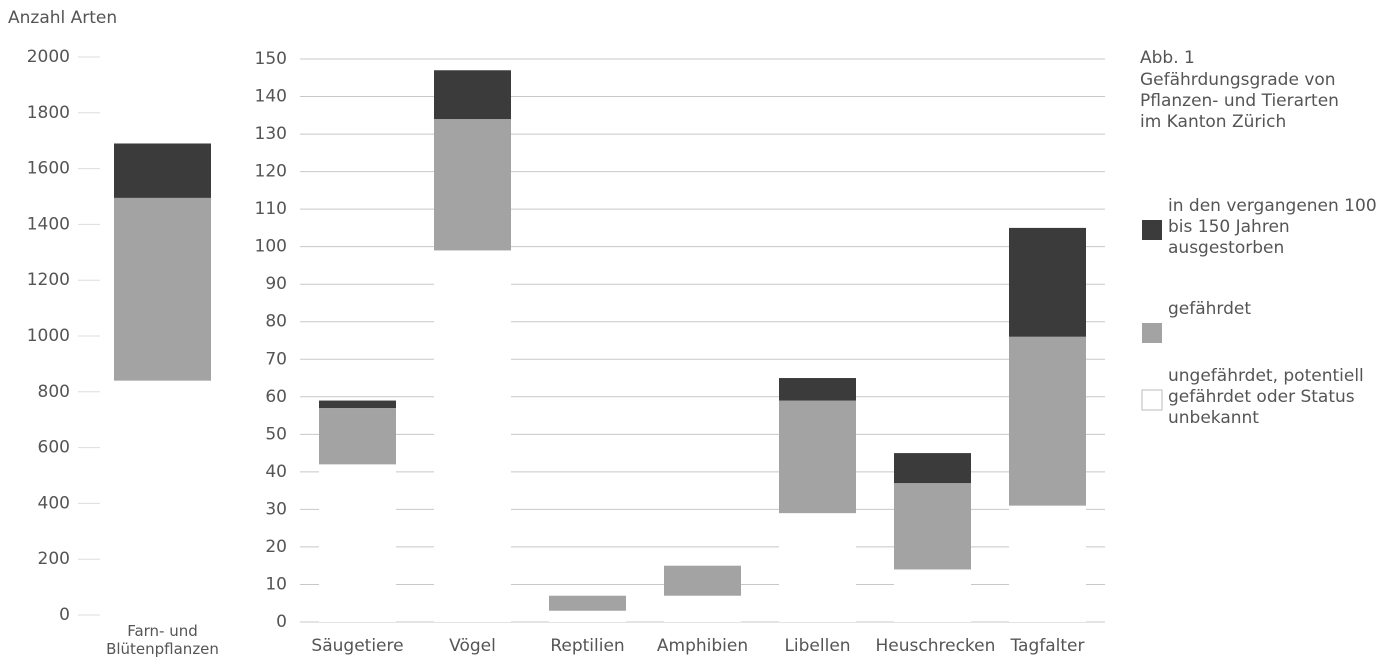 This screenshot has width=1397, height=661. What do you see at coordinates (1047, 646) in the screenshot?
I see `x-tick-label: Tagfalter` at bounding box center [1047, 646].